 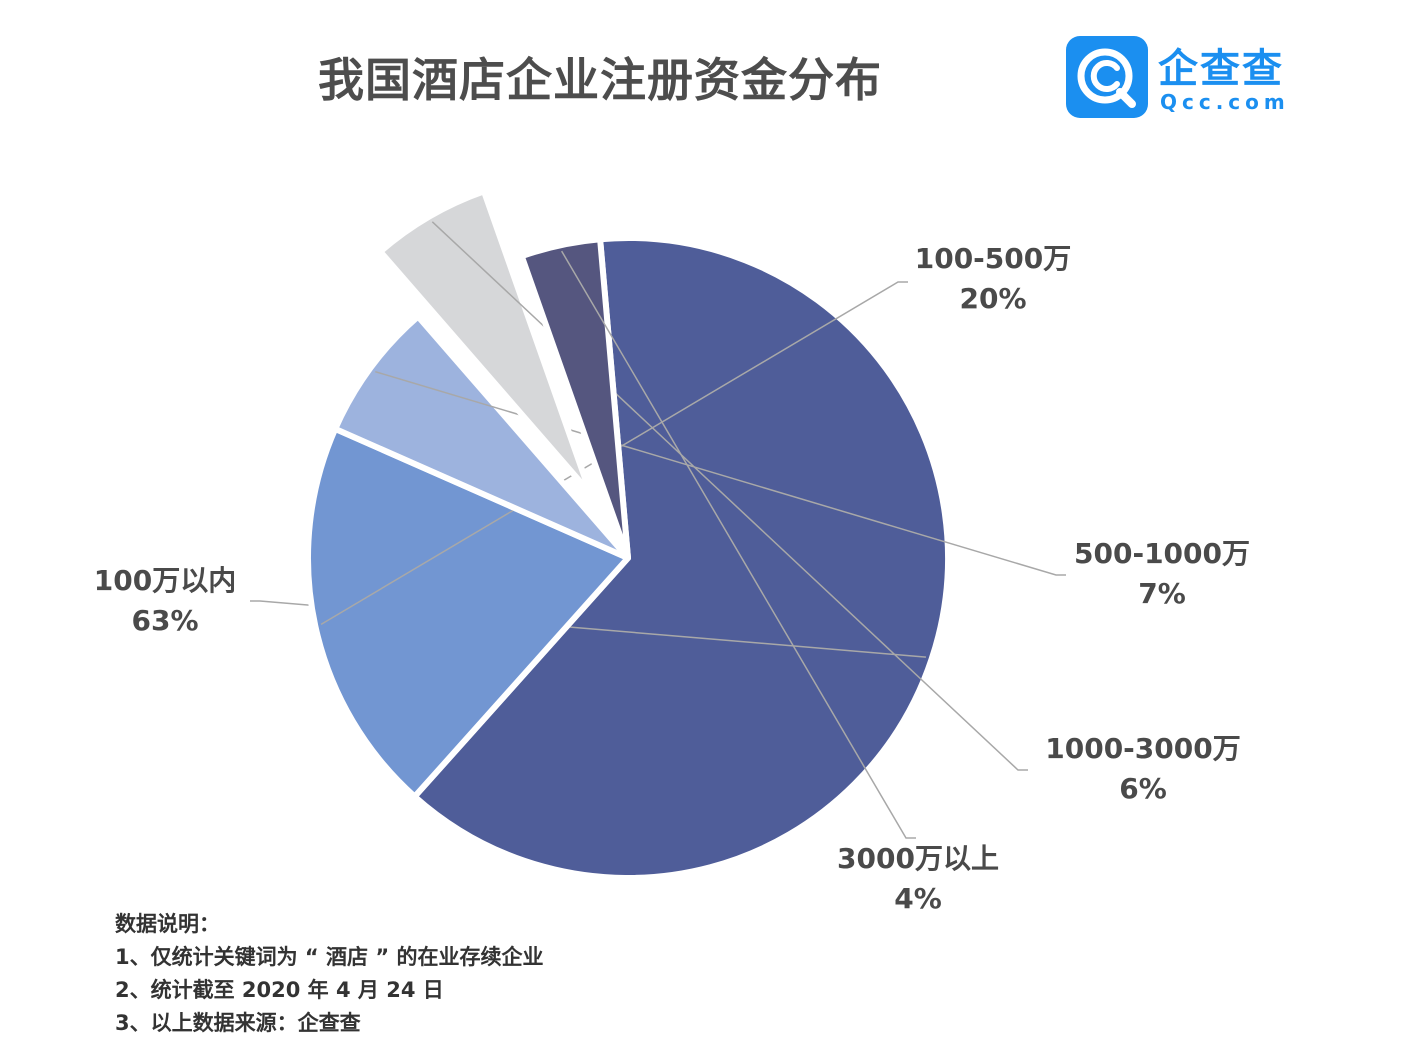 I want to click on chart-title: 我国酒店企业注册资金分布, so click(x=600, y=80).